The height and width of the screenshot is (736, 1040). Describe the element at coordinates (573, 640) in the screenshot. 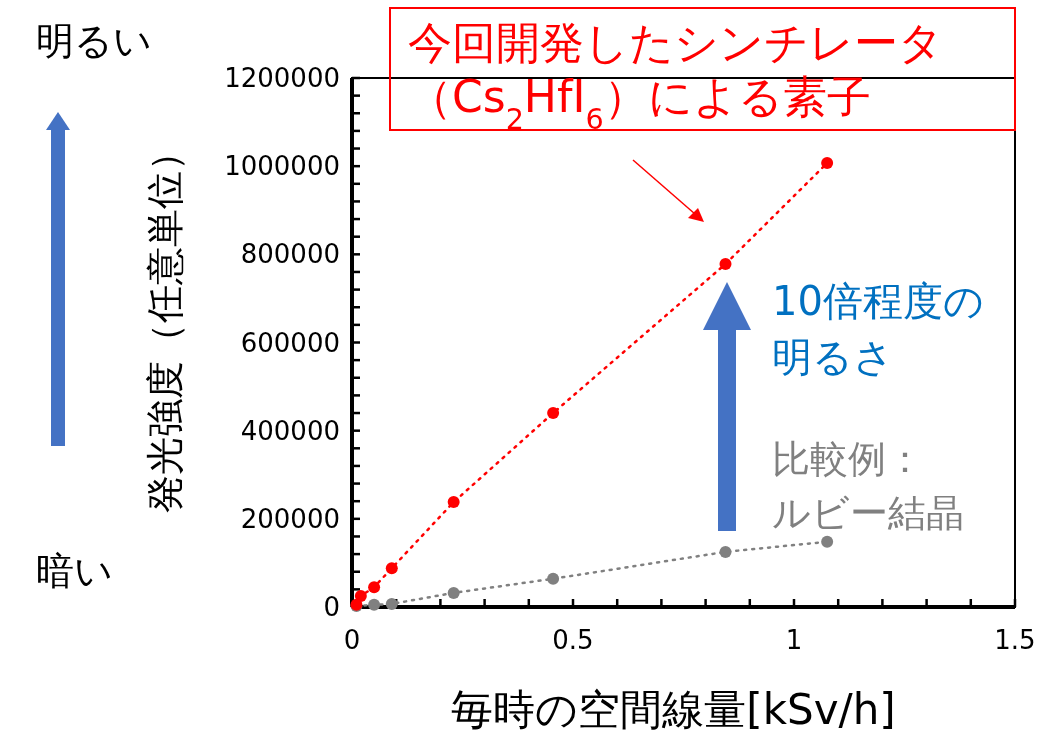

I see `x-tick-label: 0.5` at that location.